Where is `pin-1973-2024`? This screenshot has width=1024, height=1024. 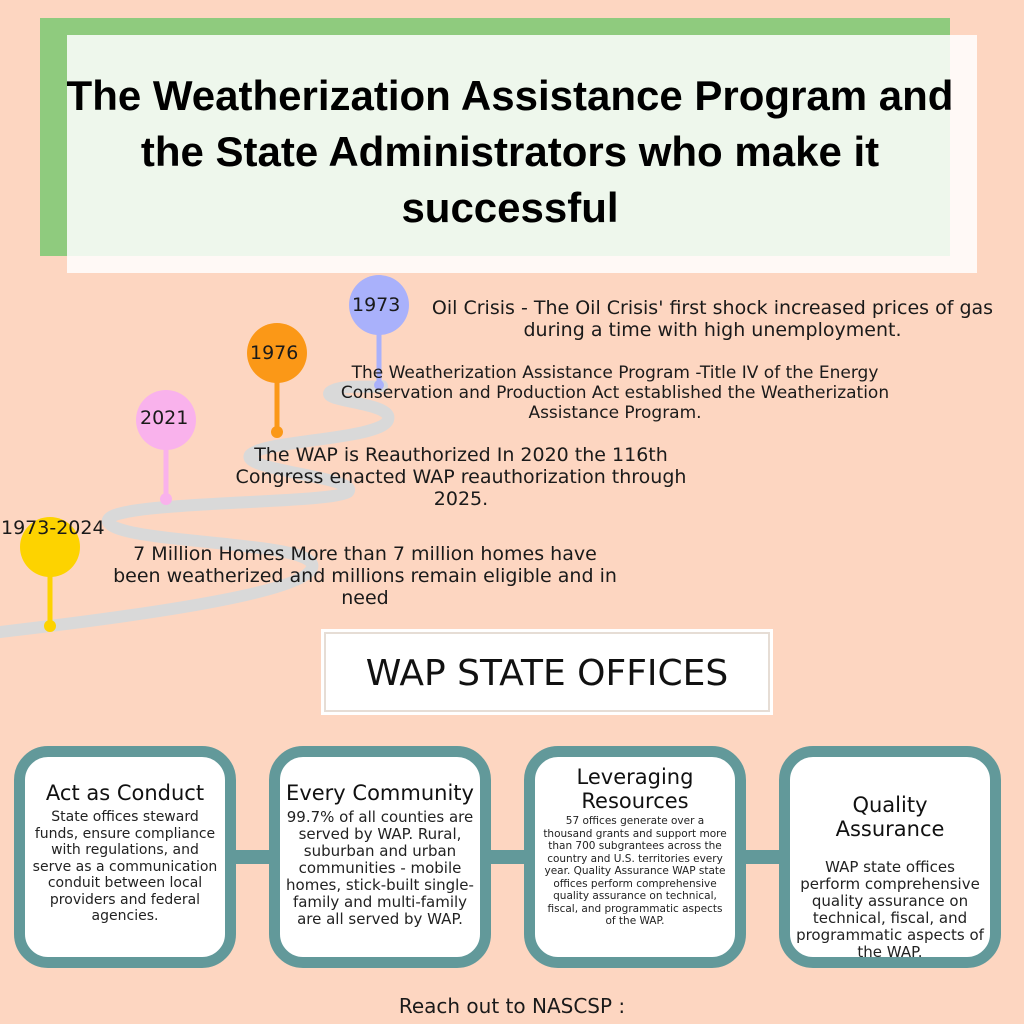
pin-1973-2024 is located at coordinates (50, 574).